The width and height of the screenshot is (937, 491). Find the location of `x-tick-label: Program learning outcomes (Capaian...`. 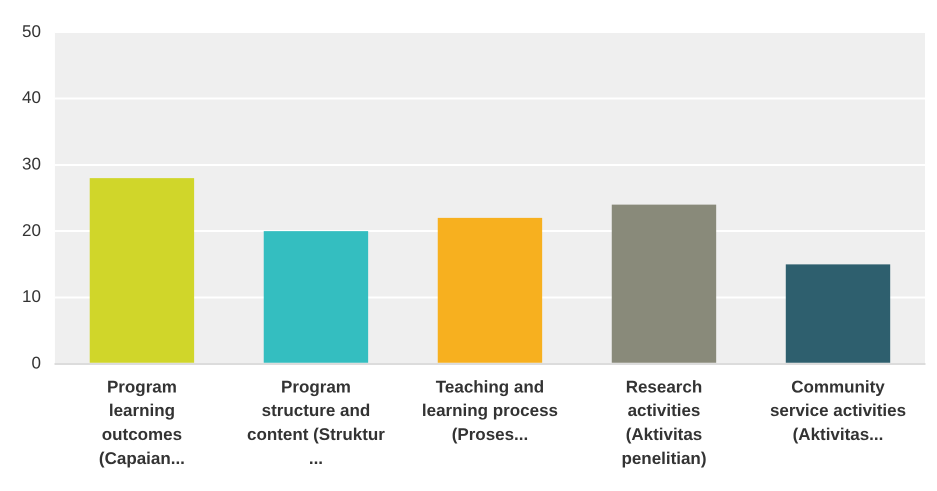

x-tick-label: Program learning outcomes (Capaian... is located at coordinates (141, 422).